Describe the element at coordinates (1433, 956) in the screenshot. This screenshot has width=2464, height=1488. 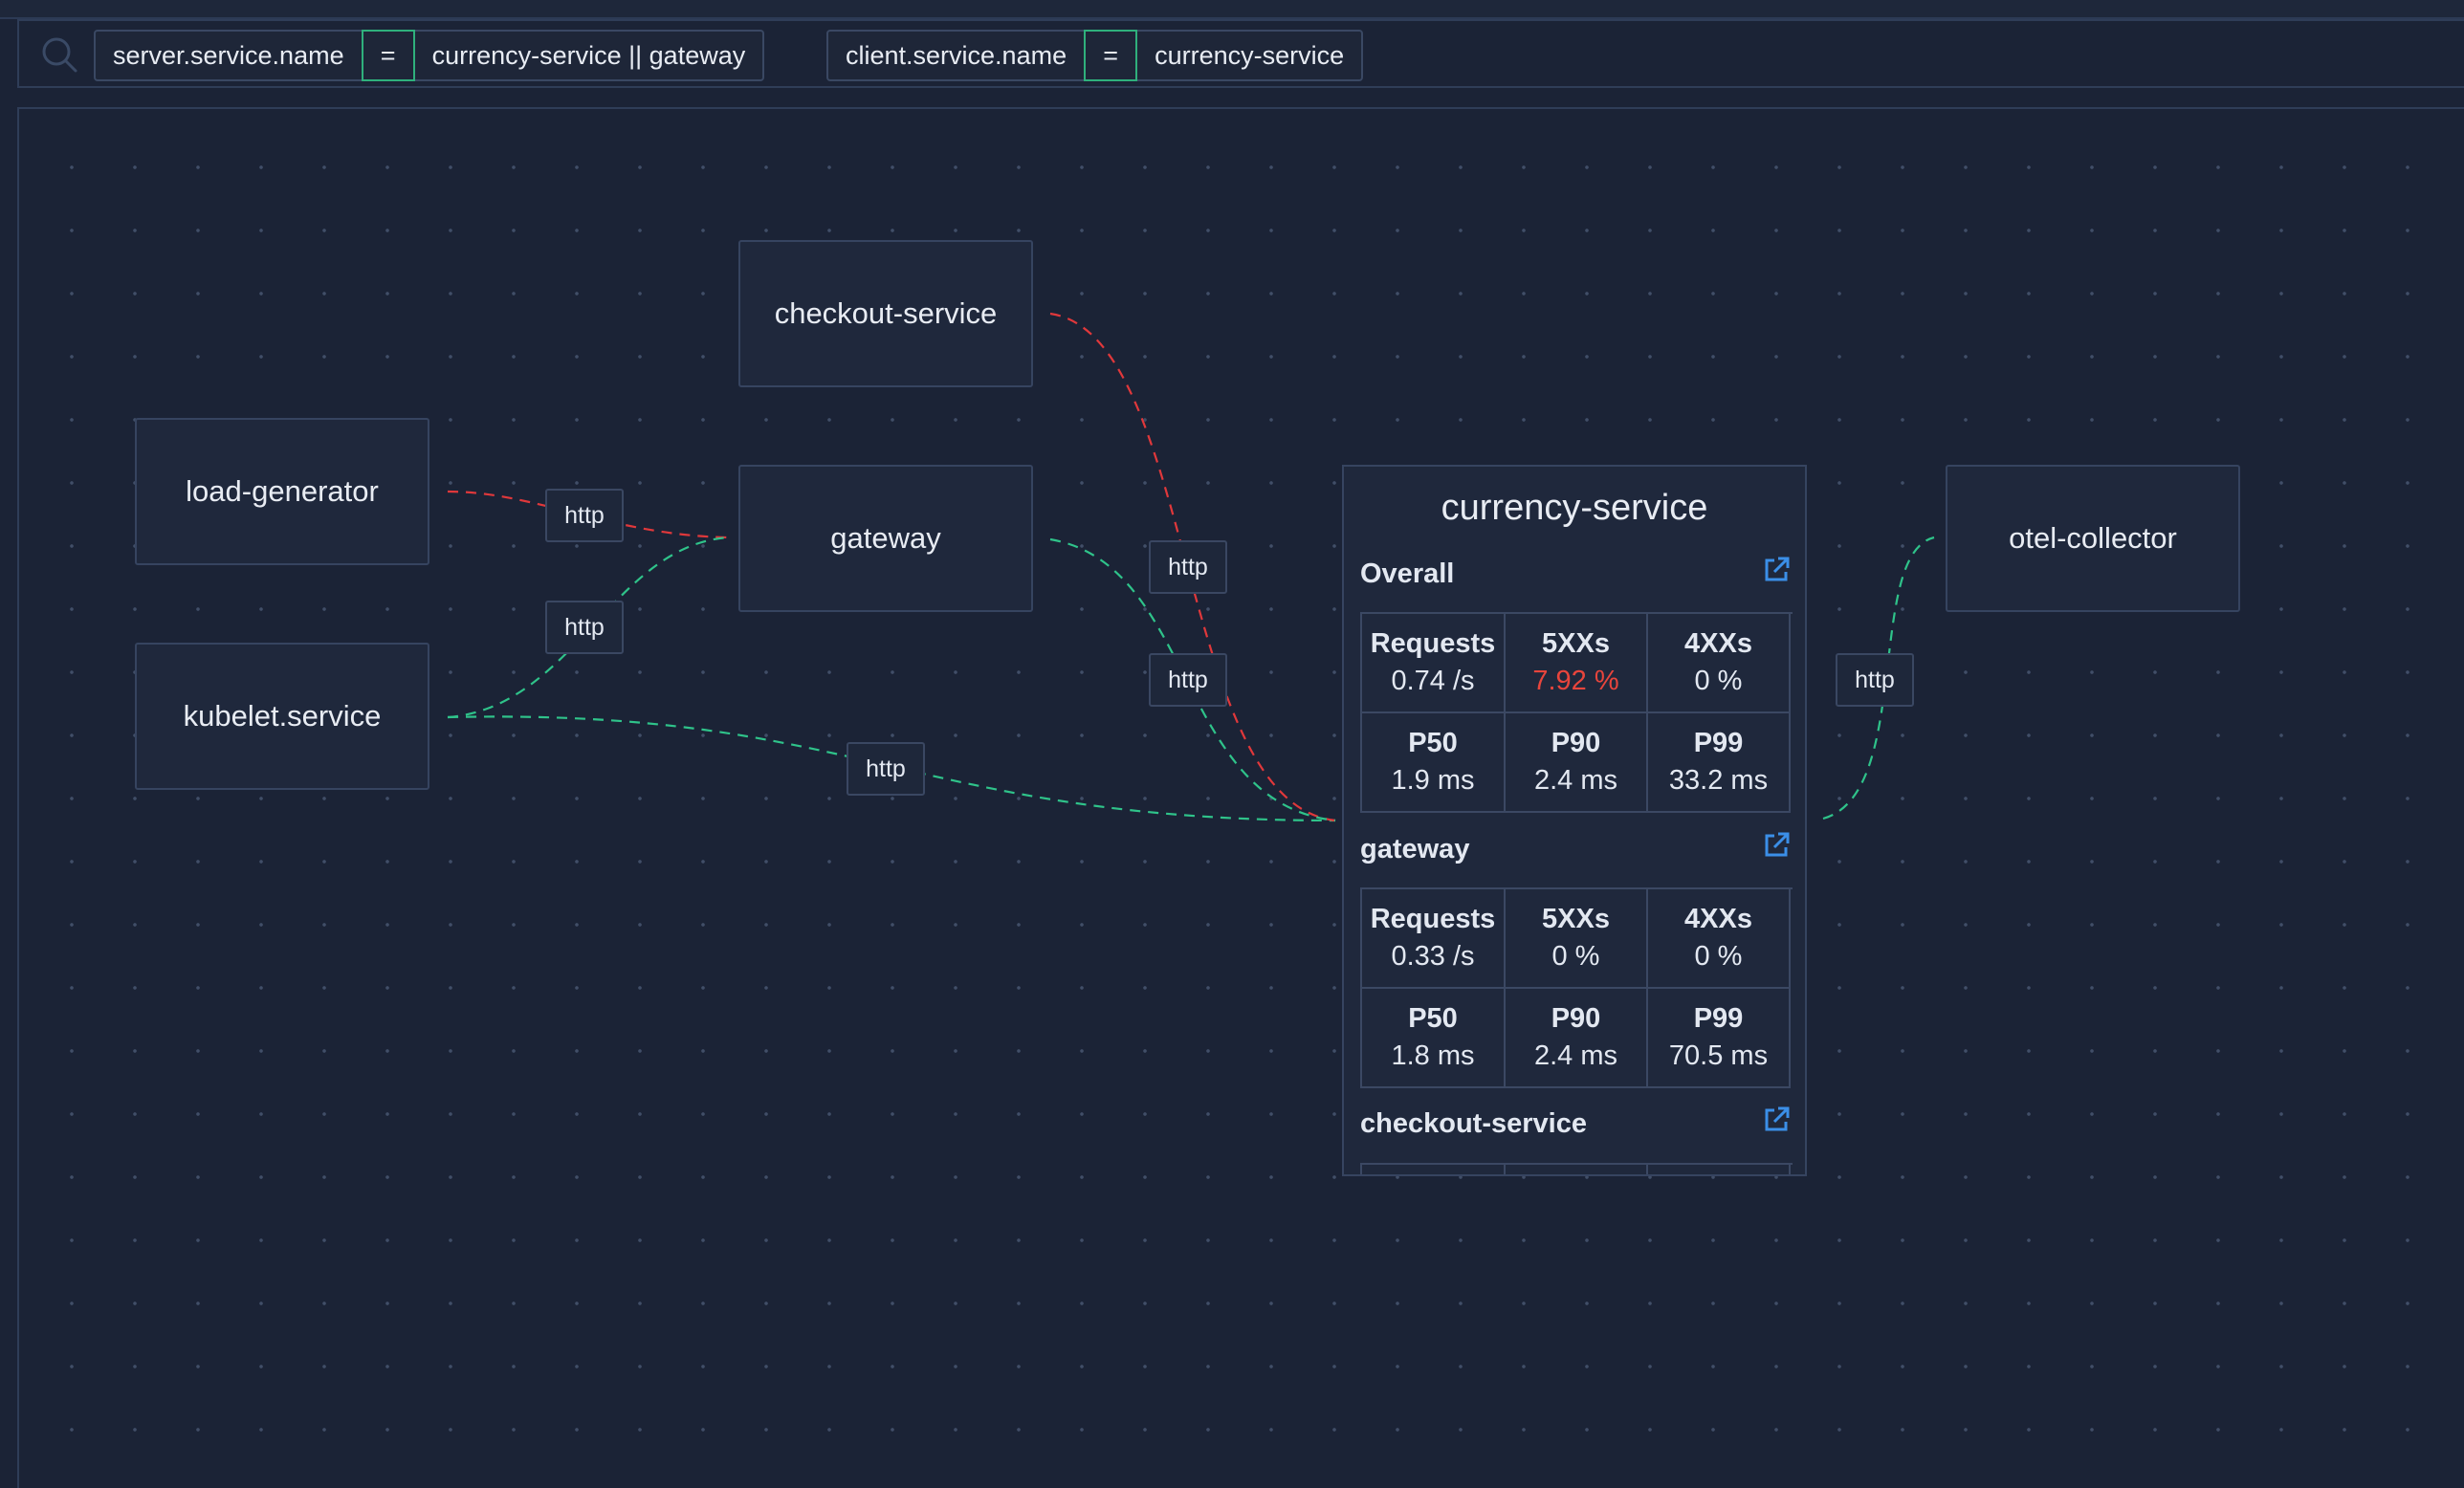
I see `metric-value: 0.33 /s` at that location.